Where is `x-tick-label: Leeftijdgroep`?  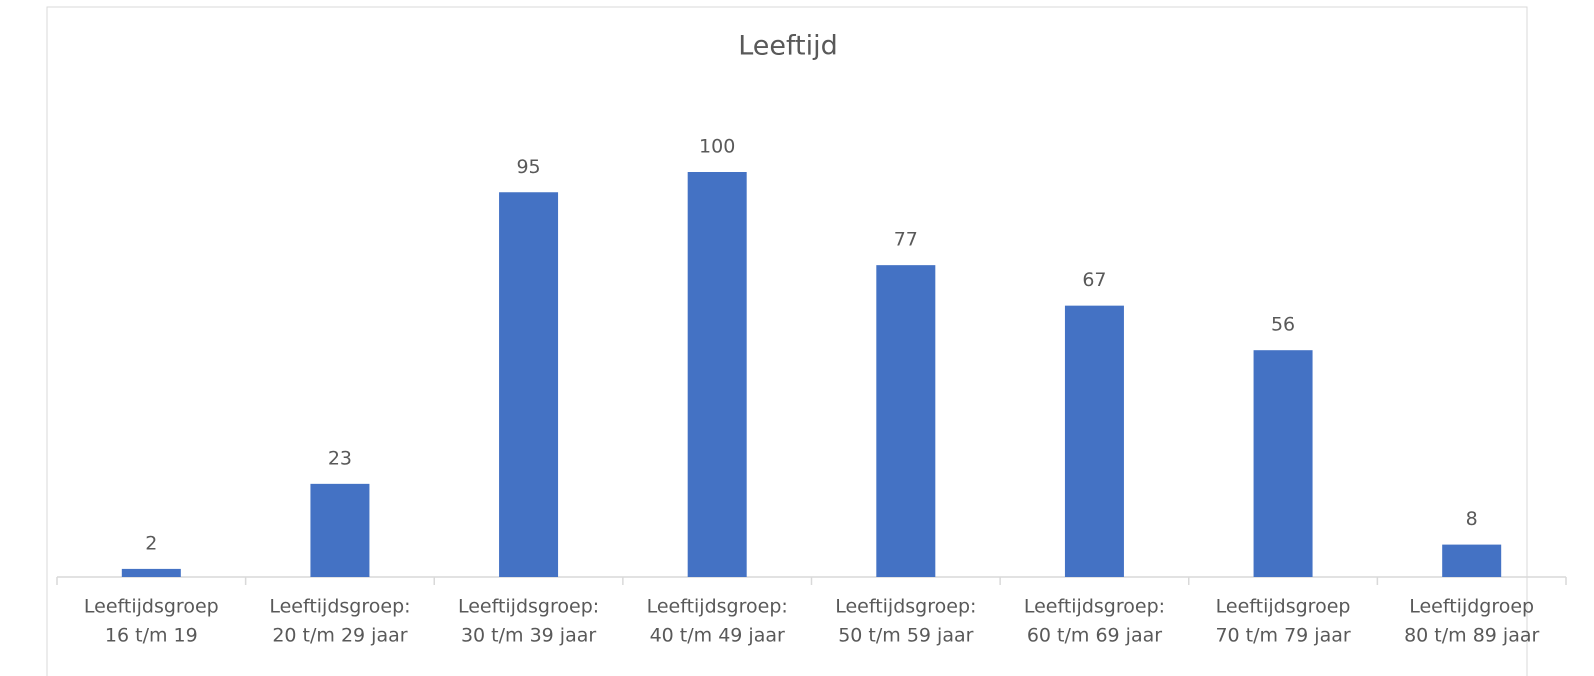
x-tick-label: Leeftijdgroep is located at coordinates (1471, 607).